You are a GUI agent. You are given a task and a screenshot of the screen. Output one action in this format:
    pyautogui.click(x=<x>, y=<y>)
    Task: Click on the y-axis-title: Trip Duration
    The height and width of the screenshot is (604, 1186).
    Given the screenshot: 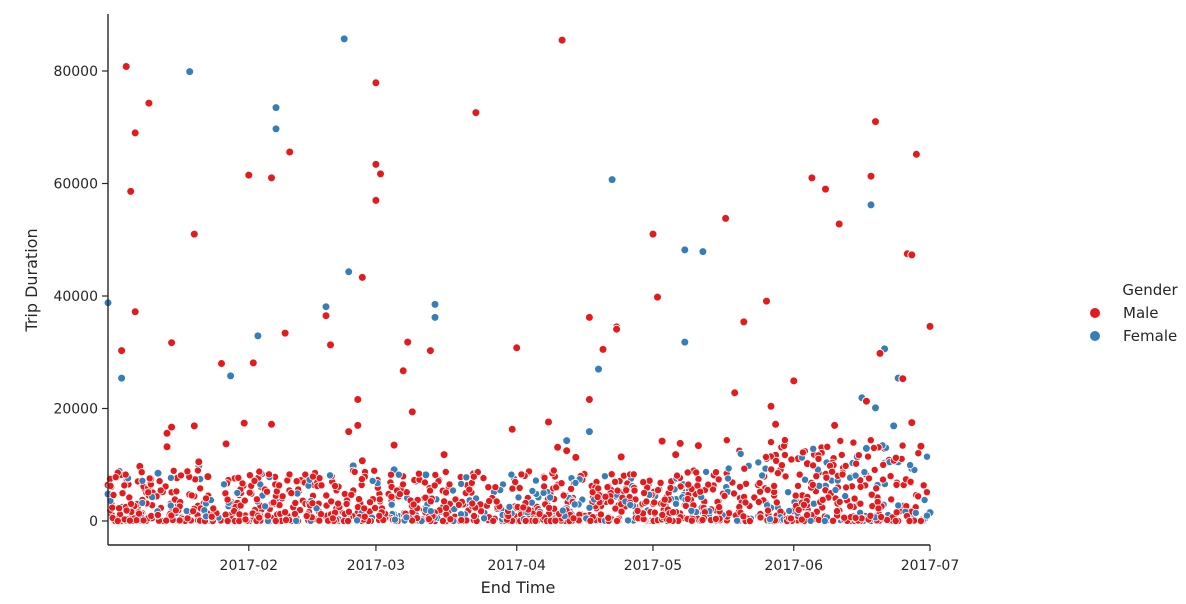 What is the action you would take?
    pyautogui.click(x=31, y=280)
    